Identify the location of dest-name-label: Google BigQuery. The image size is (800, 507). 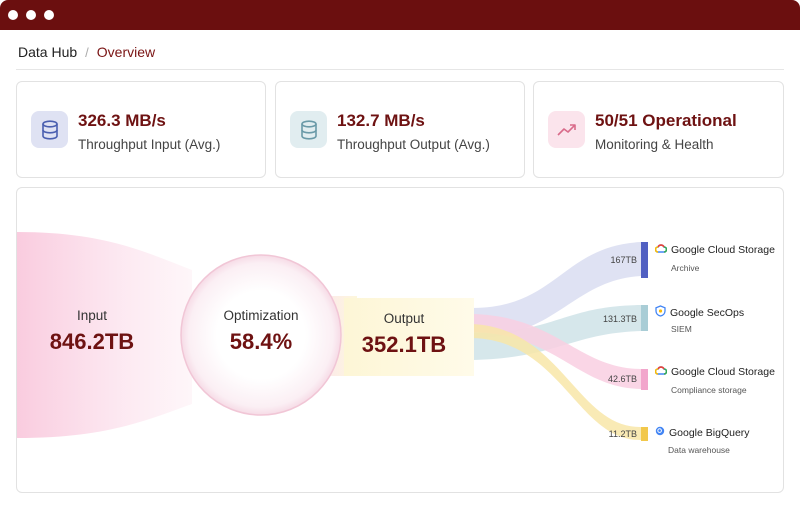
(709, 432).